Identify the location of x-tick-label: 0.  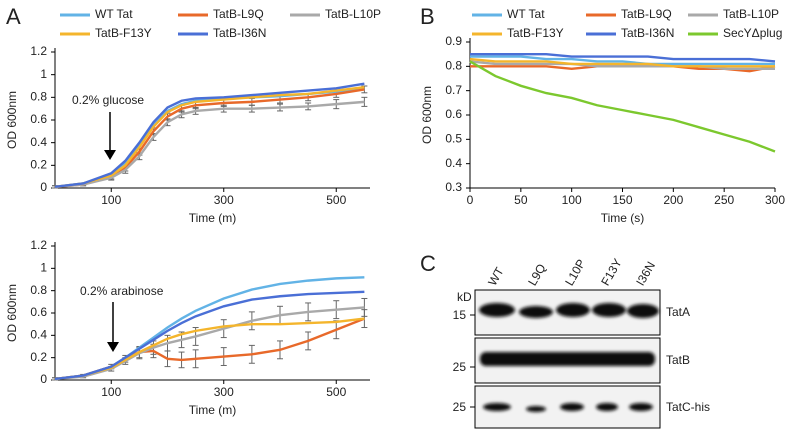
(470, 200).